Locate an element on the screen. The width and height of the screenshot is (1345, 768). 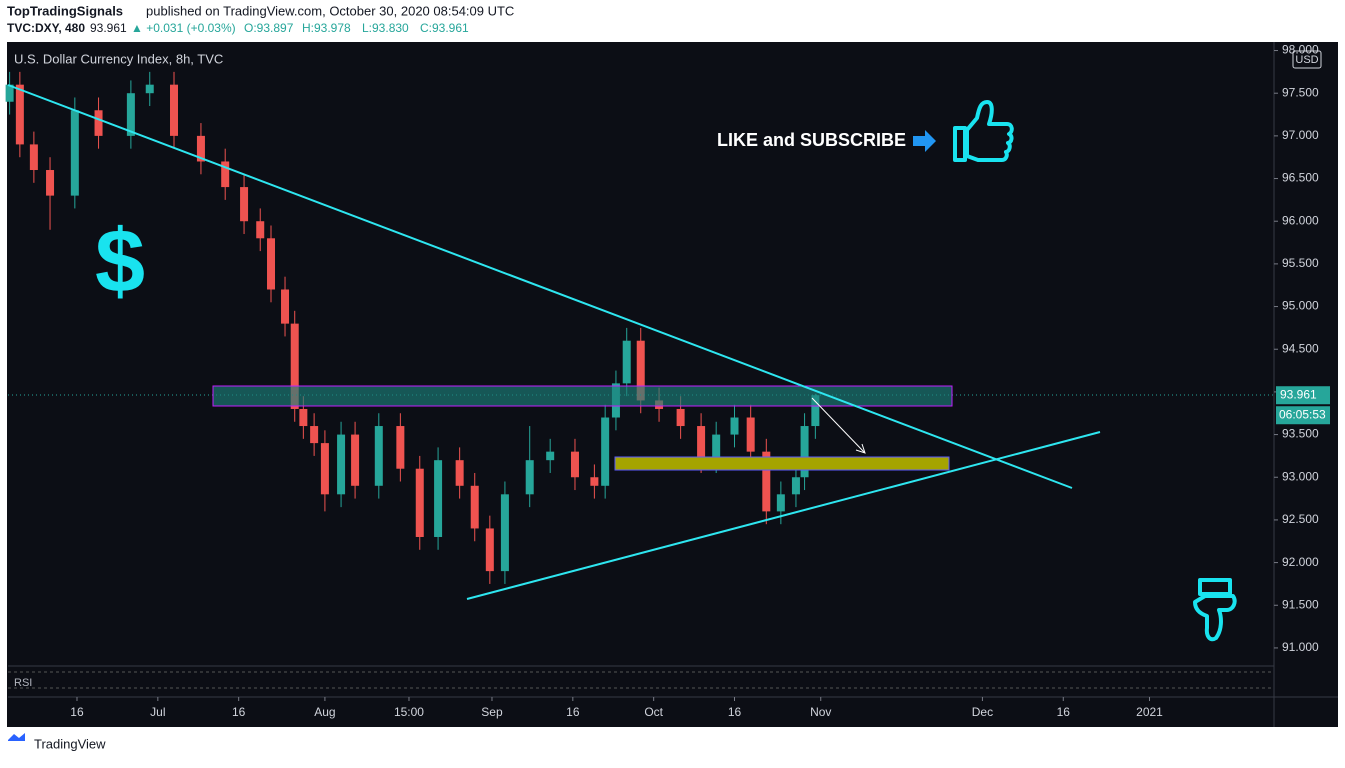
resistance-zone is located at coordinates (582, 396).